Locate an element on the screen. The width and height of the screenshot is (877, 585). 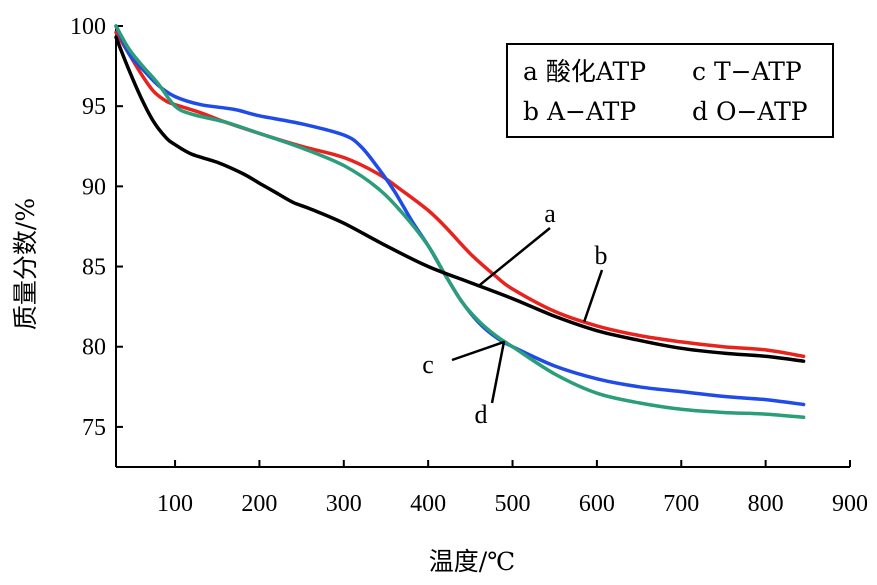
x-tick-label: 700 is located at coordinates (681, 504).